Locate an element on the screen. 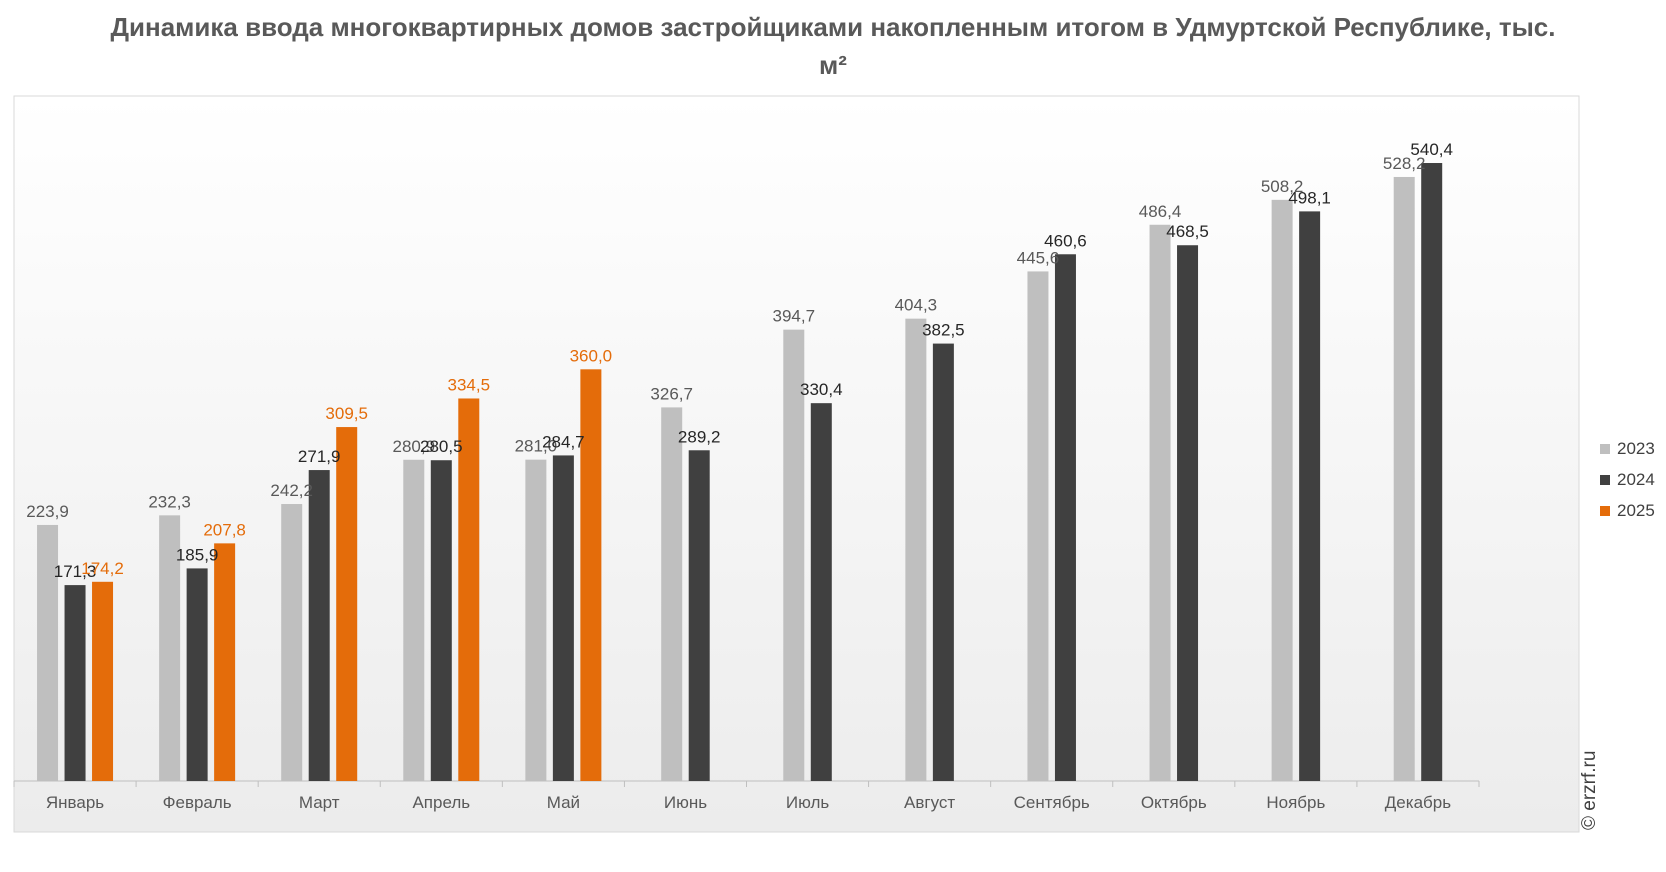 The width and height of the screenshot is (1666, 872). data-label-2023: 445,6 is located at coordinates (1038, 257).